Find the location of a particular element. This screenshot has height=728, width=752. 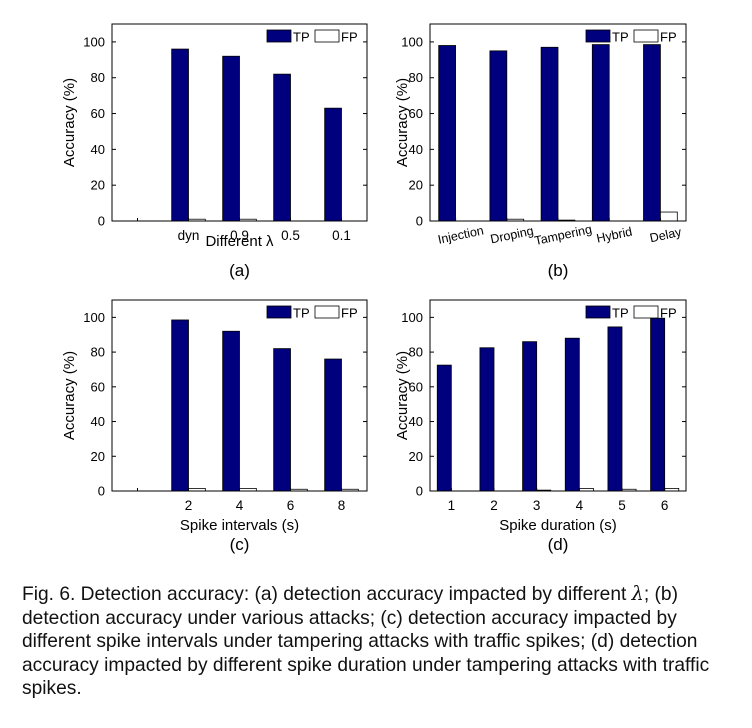

x-tick-label-c-4: 8 is located at coordinates (342, 505).